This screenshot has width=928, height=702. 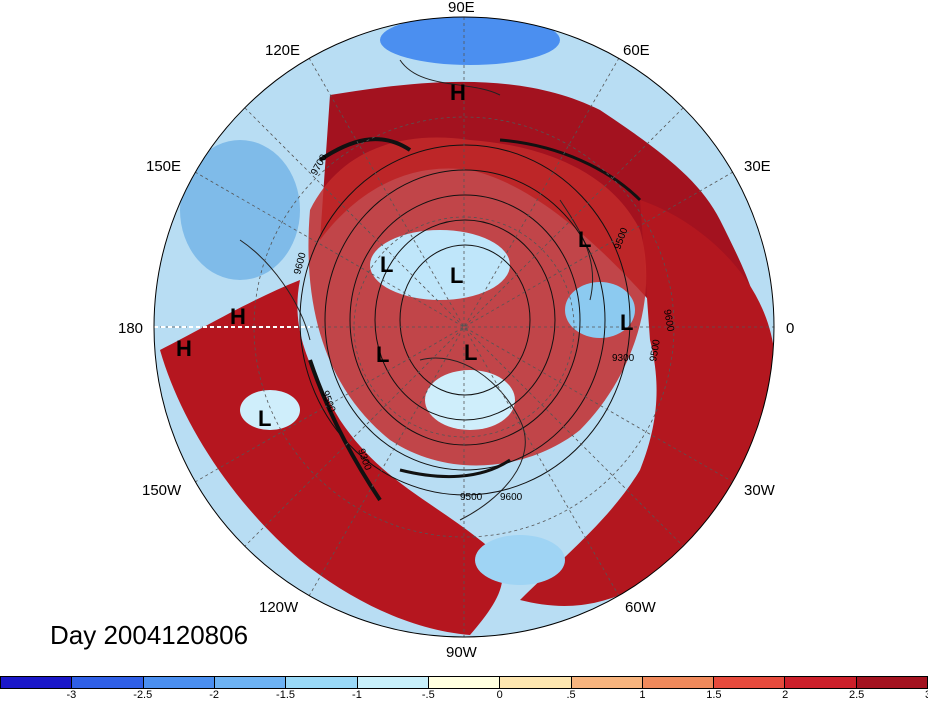 What do you see at coordinates (757, 166) in the screenshot?
I see `longitude-label: 30E` at bounding box center [757, 166].